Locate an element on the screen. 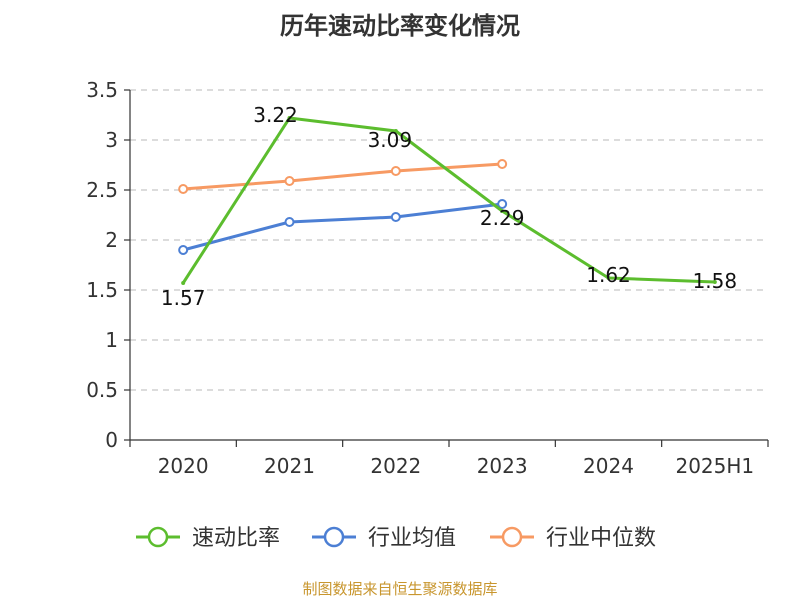 This screenshot has height=600, width=800. data-label: 2.29 is located at coordinates (502, 218).